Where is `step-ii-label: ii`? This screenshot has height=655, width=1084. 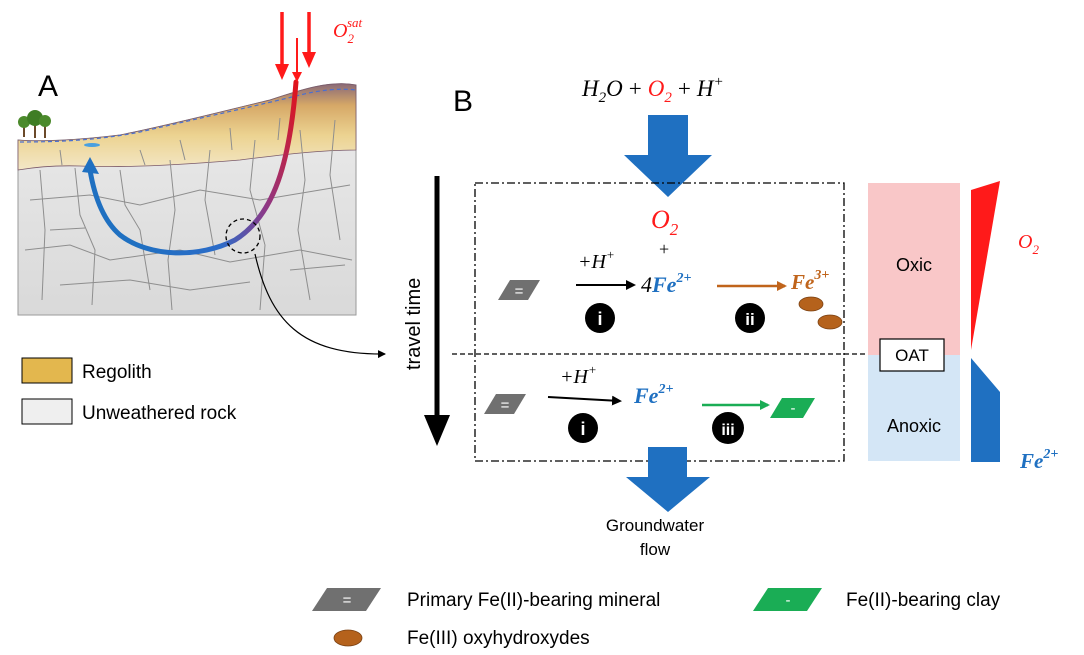 step-ii-label: ii is located at coordinates (749, 319).